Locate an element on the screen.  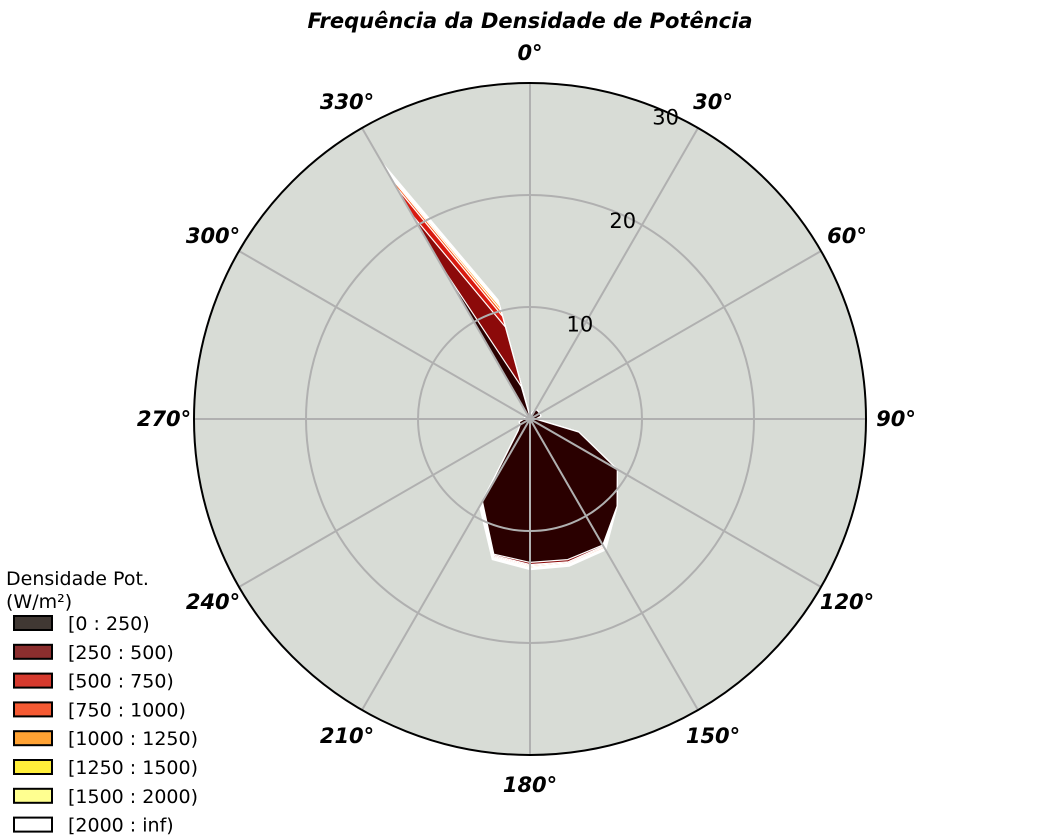
legend-label-5: [1250 : 1500) is located at coordinates (133, 768).